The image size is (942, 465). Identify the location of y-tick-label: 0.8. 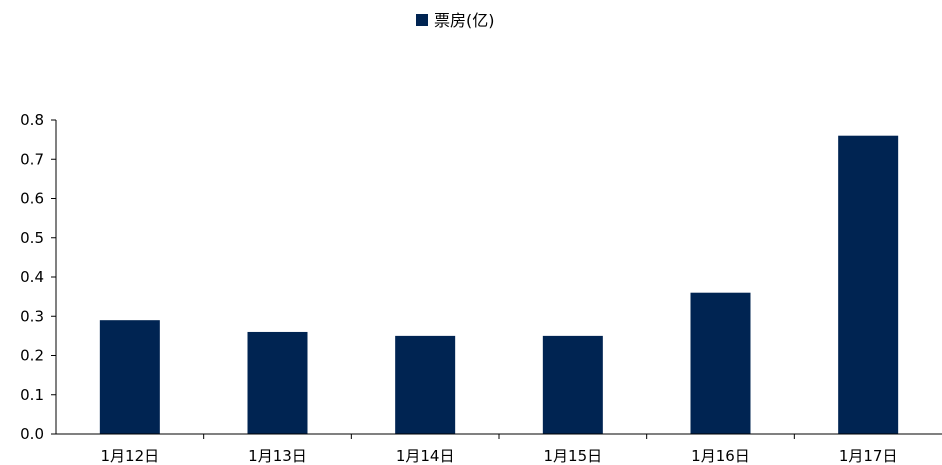
(32, 120).